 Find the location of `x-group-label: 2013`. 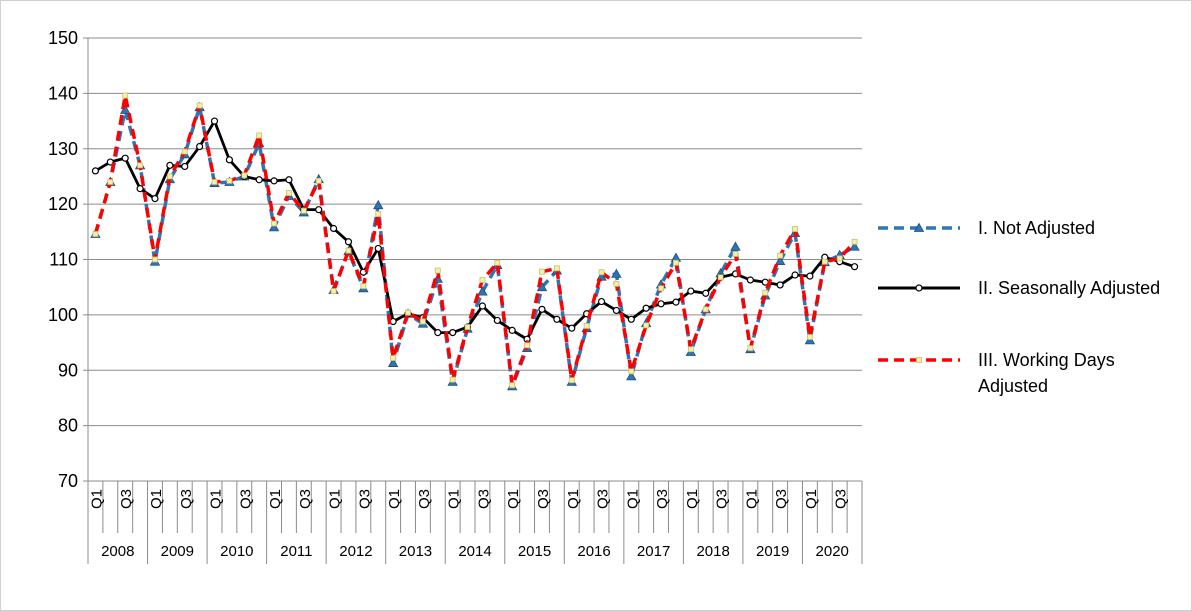

x-group-label: 2013 is located at coordinates (415, 551).